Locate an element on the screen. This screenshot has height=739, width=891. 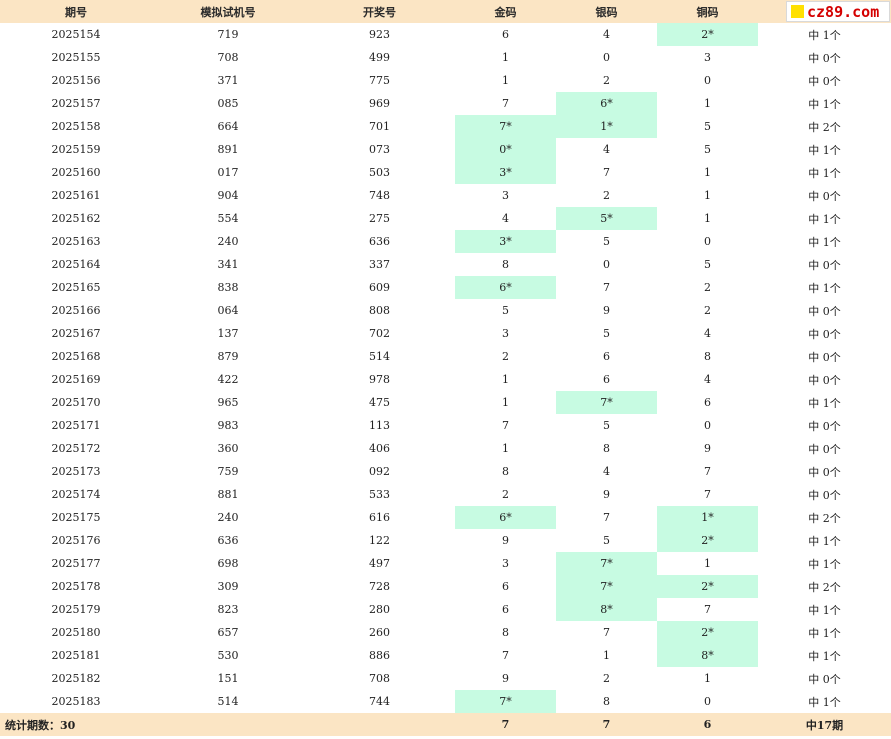
draw-number-cell: 275 is located at coordinates (379, 218).